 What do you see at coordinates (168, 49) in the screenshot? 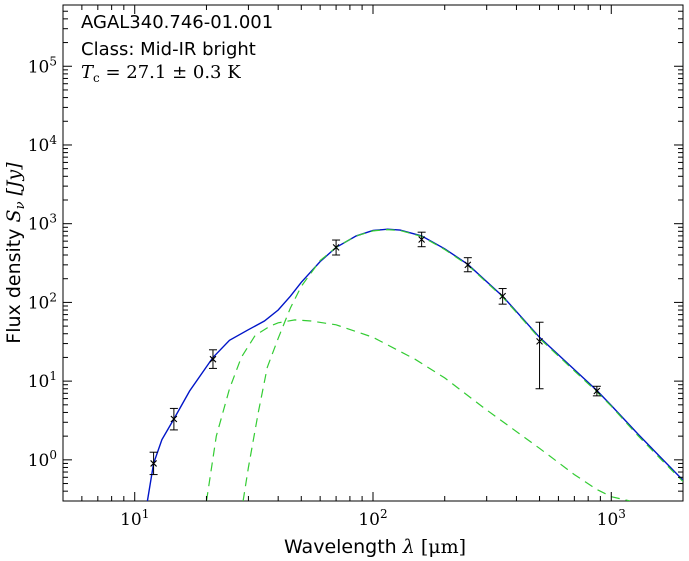
I see `annotation-class: Class: Mid-IR bright` at bounding box center [168, 49].